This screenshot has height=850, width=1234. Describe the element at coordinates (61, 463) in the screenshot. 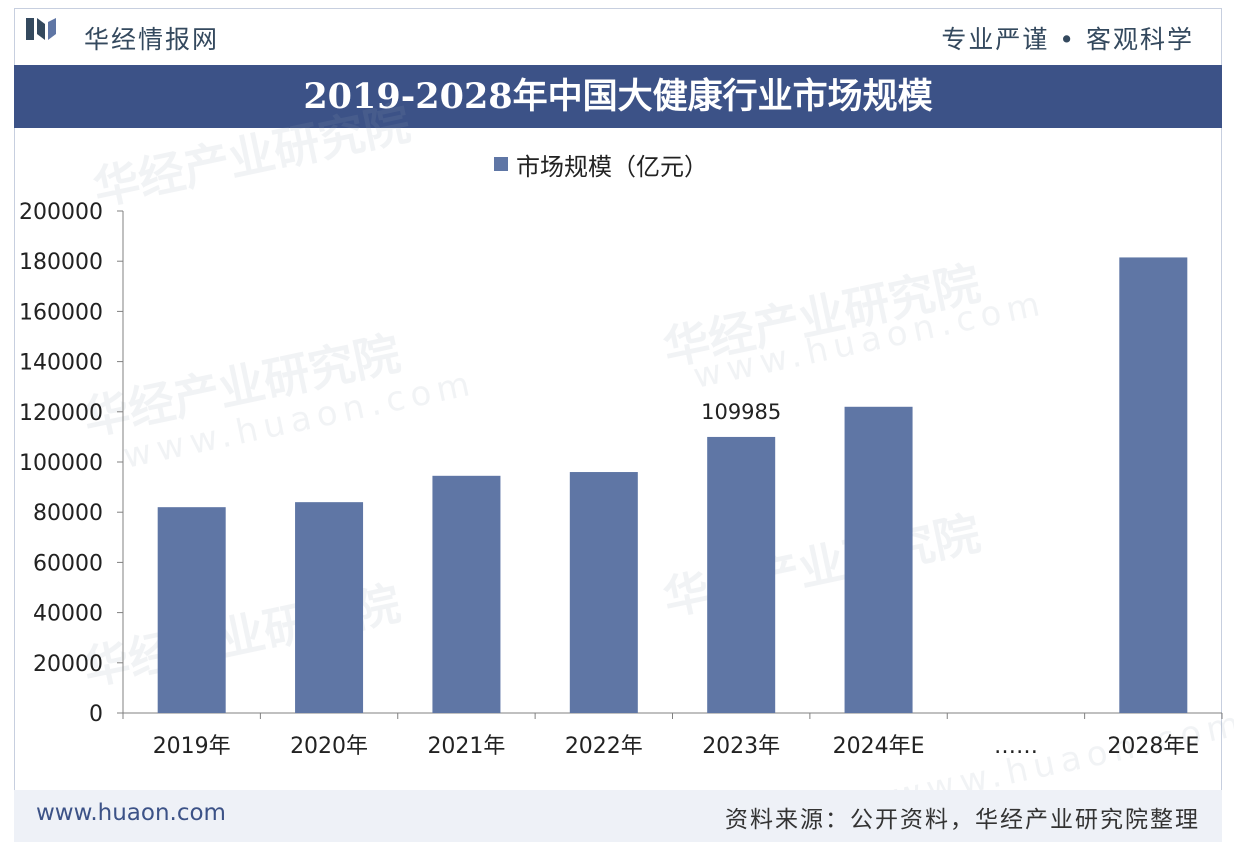

I see `y-tick-label: 100000` at that location.